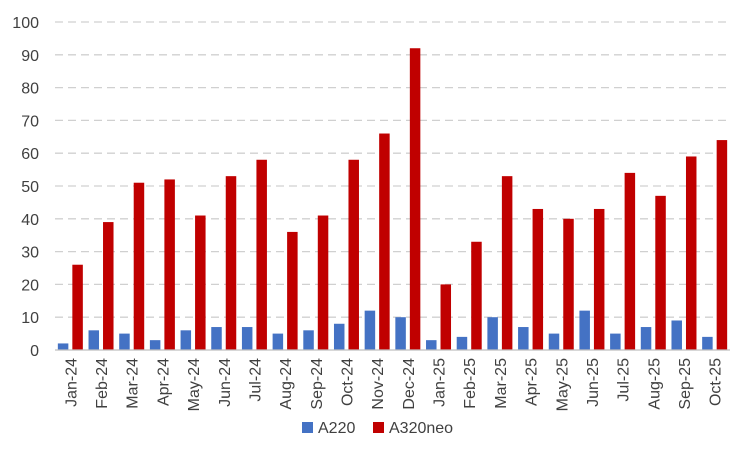  Describe the element at coordinates (421, 428) in the screenshot. I see `legend-label: A320neo` at that location.